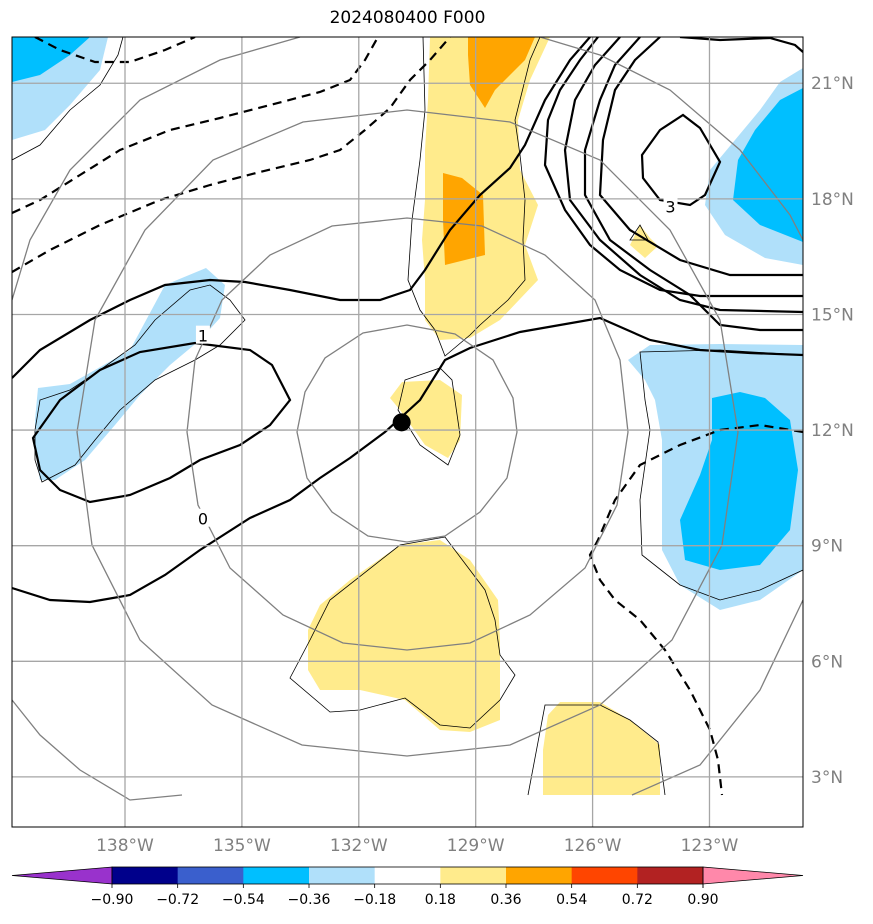  I want to click on contour-line-2e, so click(741, 45).